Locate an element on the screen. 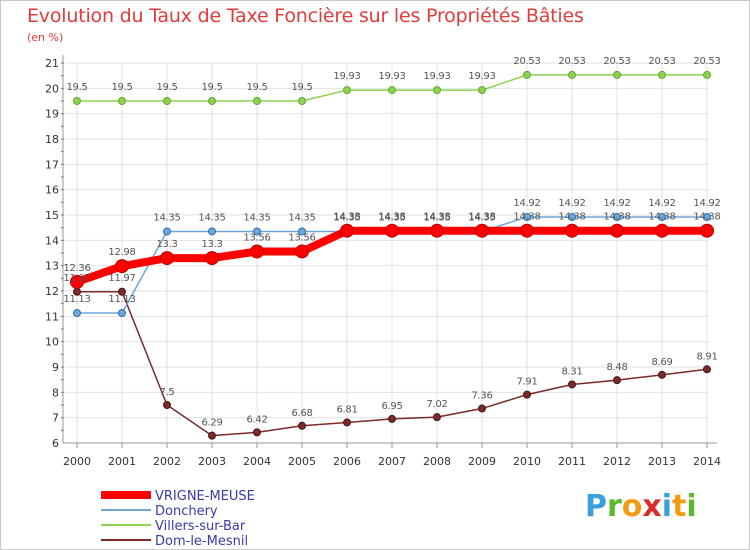 This screenshot has height=550, width=750. x-tick-label: 2005 is located at coordinates (302, 461).